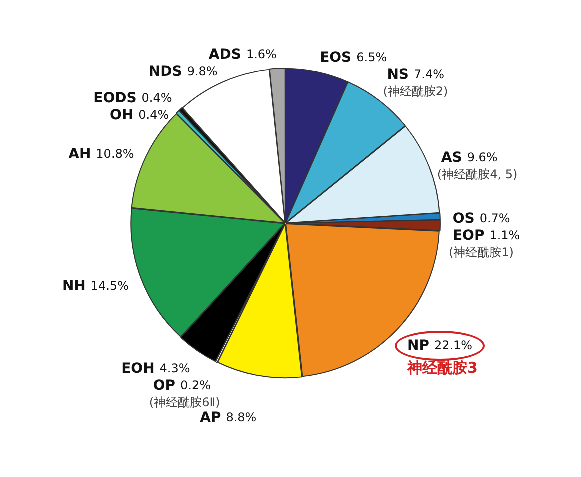 The height and width of the screenshot is (477, 581). Describe the element at coordinates (336, 58) in the screenshot. I see `slice-label: EOS` at that location.